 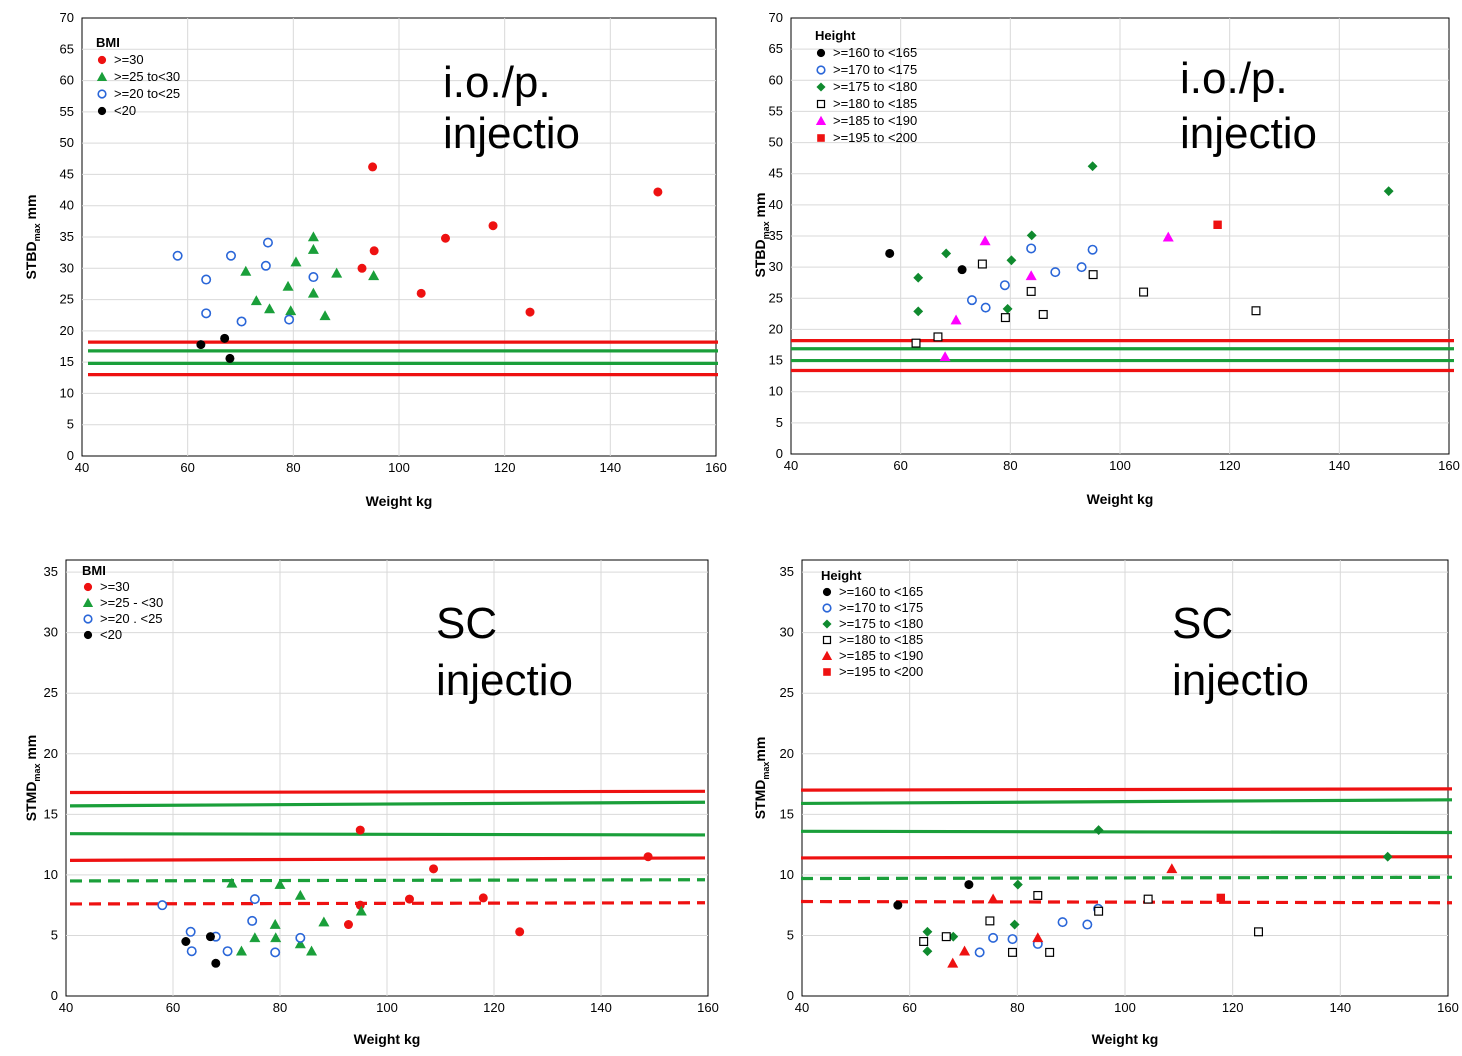 What do you see at coordinates (881, 591) in the screenshot?
I see `legend-label: >=160 to <165` at bounding box center [881, 591].